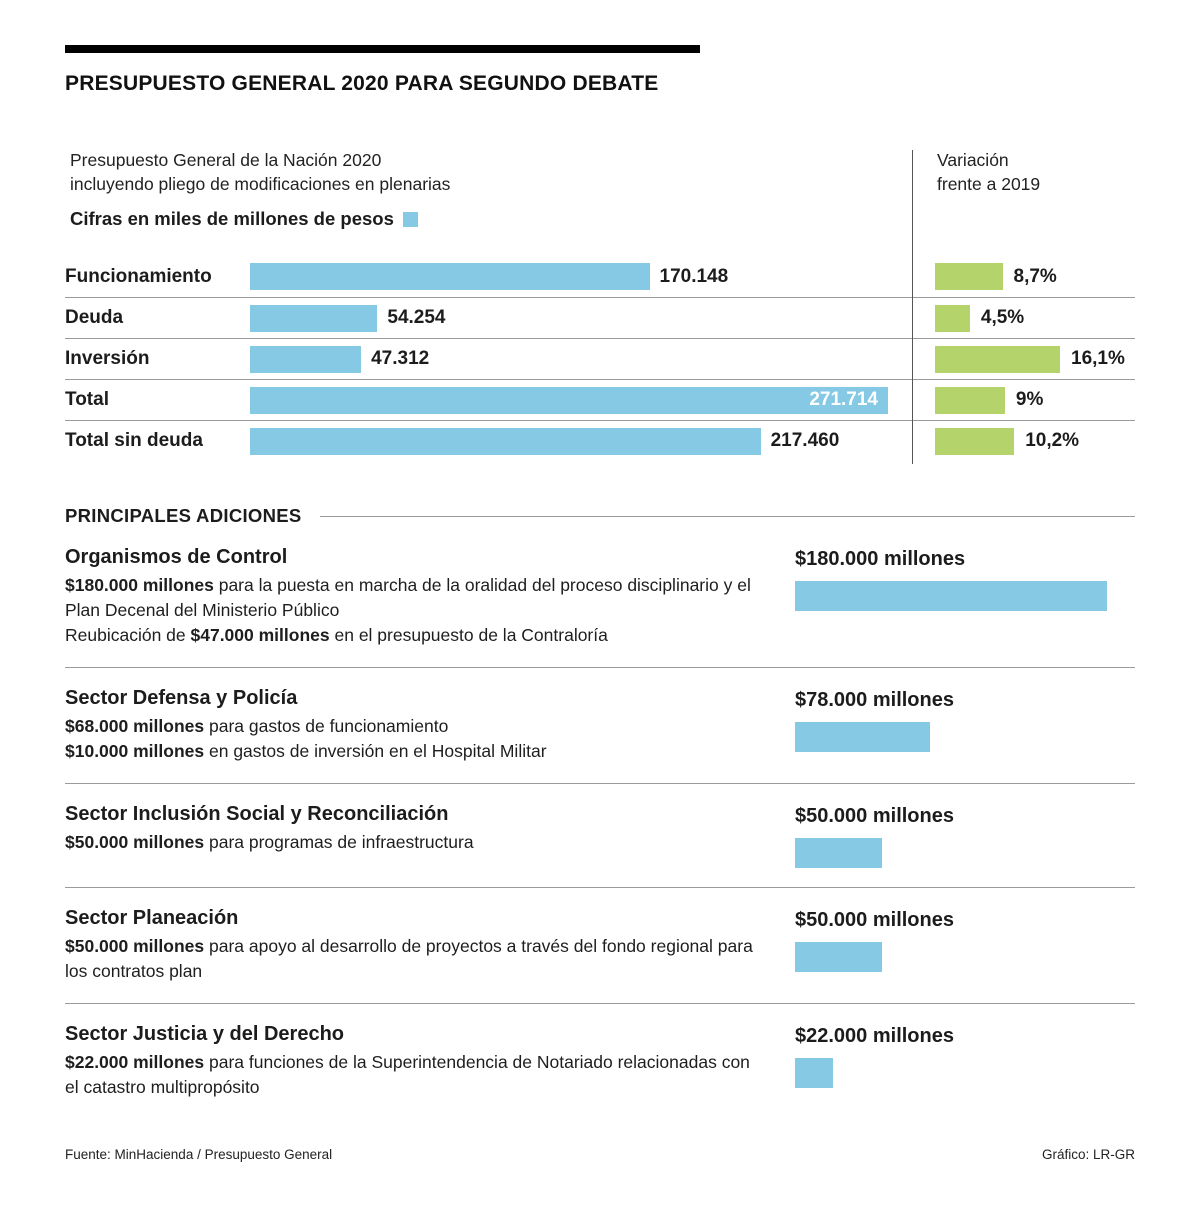 This screenshot has width=1200, height=1229. I want to click on budget-bar-area: 217.460, so click(581, 441).